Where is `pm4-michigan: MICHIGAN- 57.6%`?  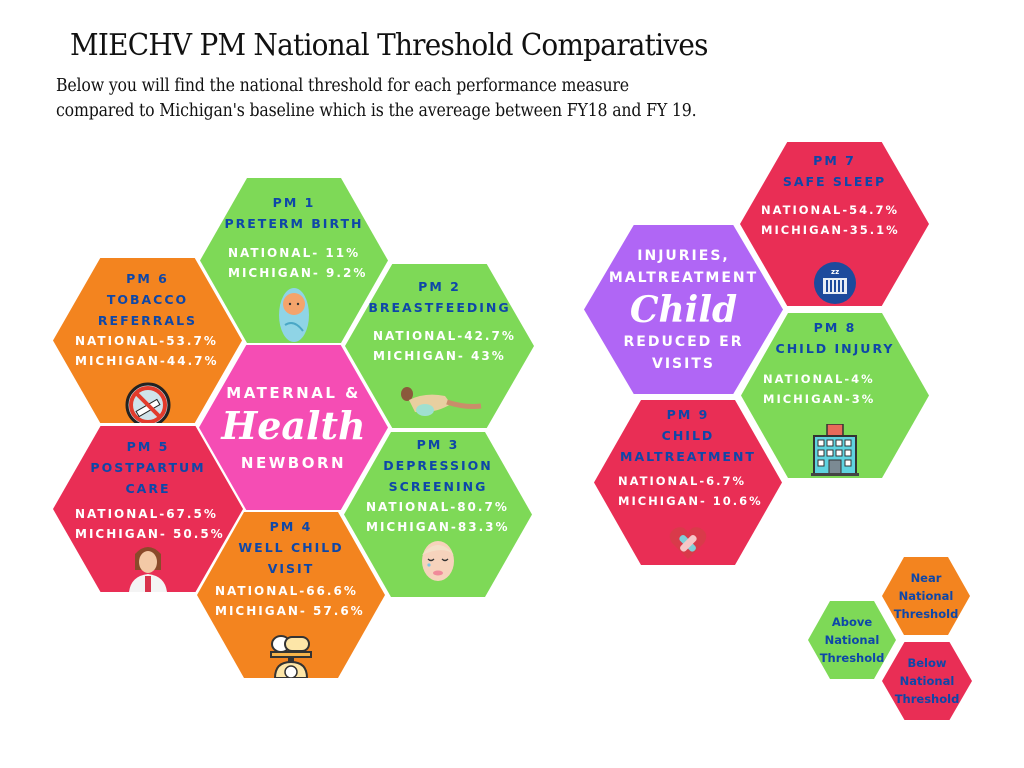
pm4-michigan: MICHIGAN- 57.6% is located at coordinates (290, 611).